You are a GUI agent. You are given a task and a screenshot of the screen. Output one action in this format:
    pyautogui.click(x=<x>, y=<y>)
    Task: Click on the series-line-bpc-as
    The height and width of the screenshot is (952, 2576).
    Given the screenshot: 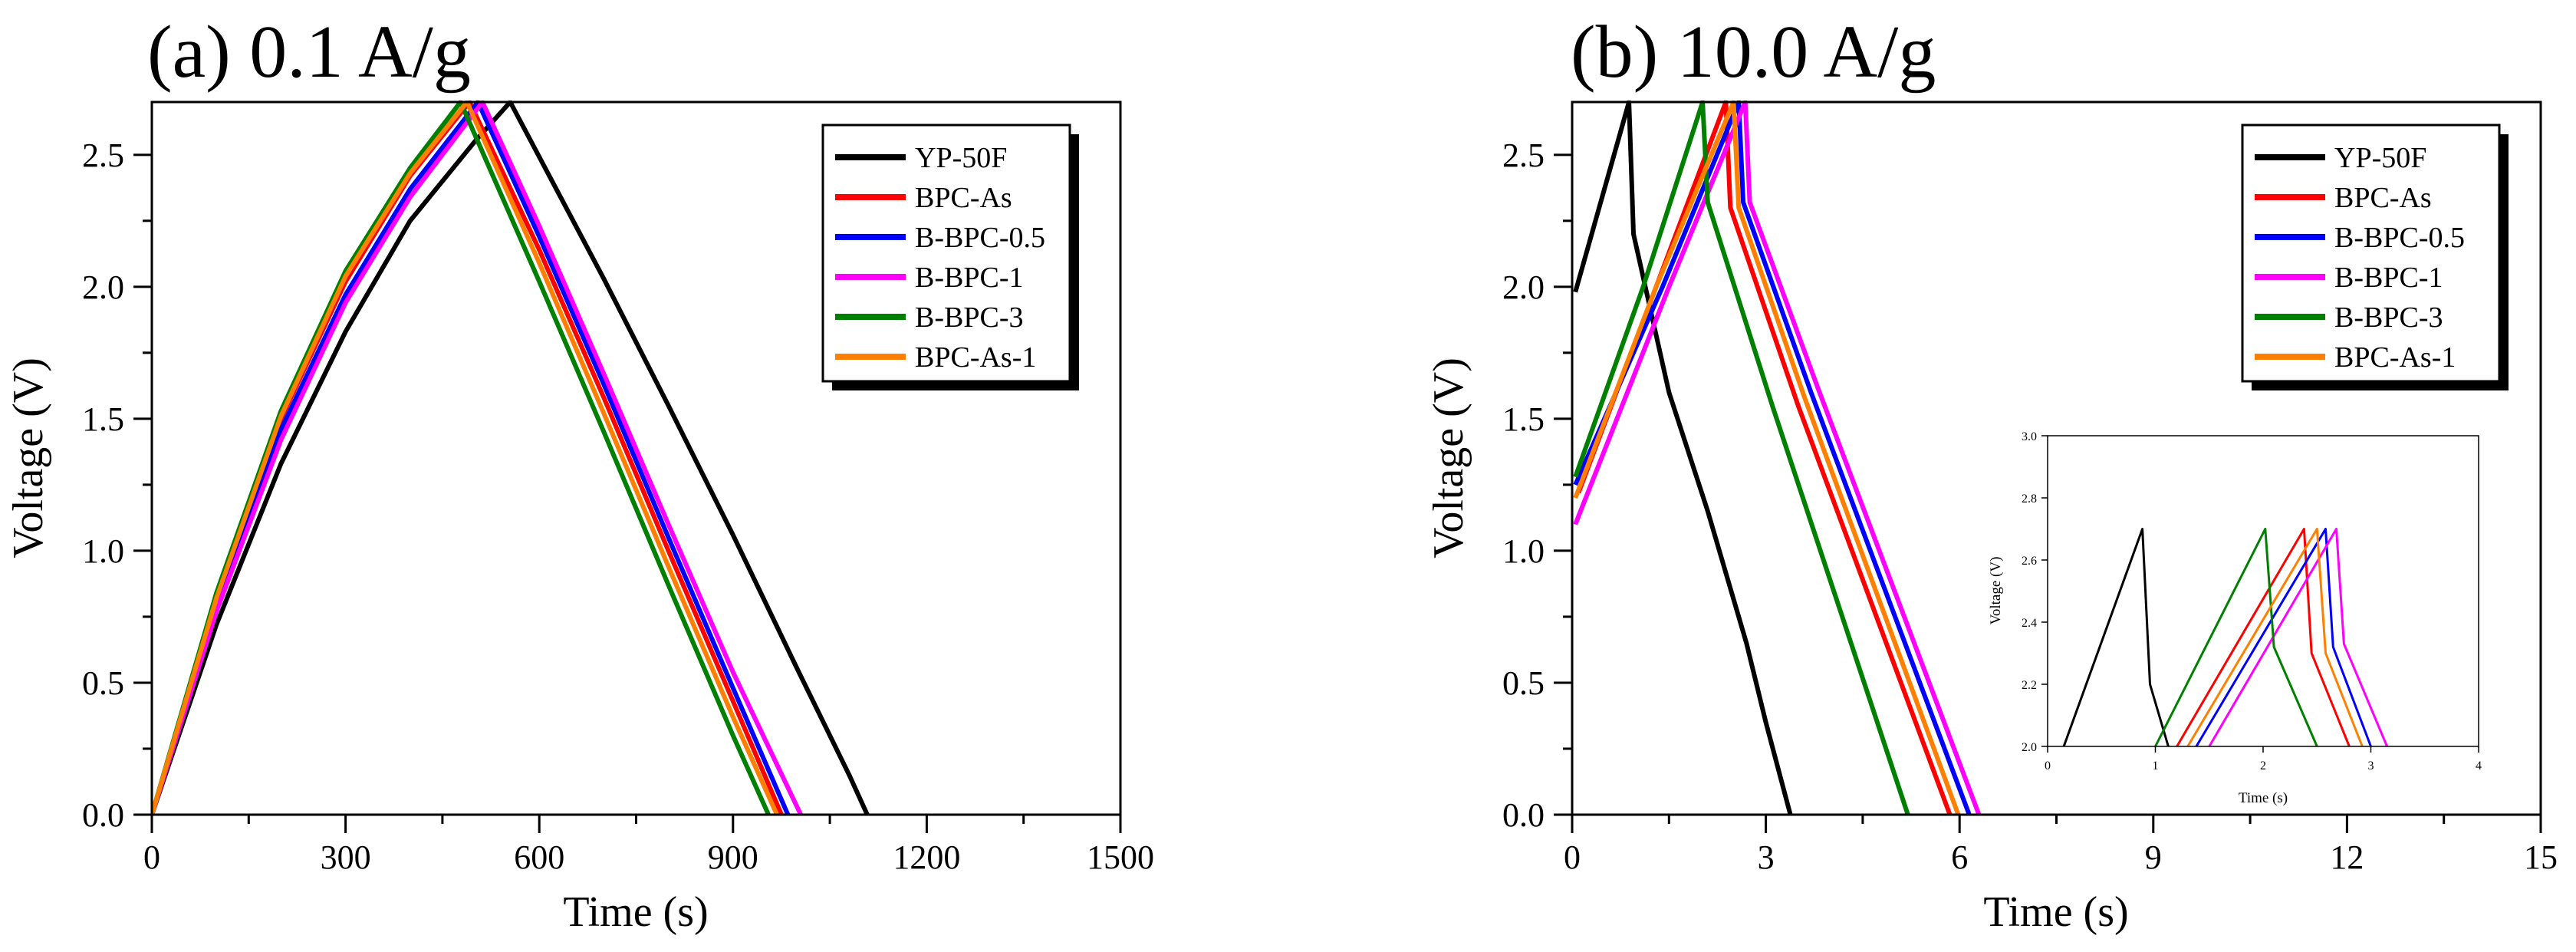 What is the action you would take?
    pyautogui.click(x=2263, y=637)
    